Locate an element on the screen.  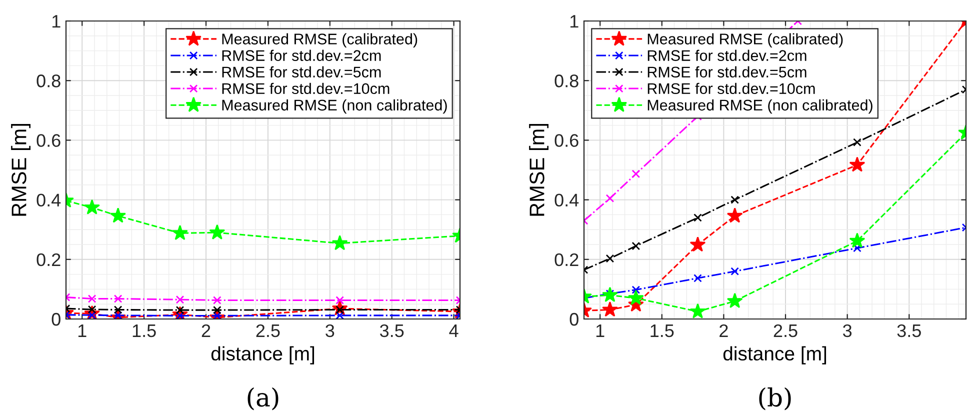
text: (b) is located at coordinates (775, 398).